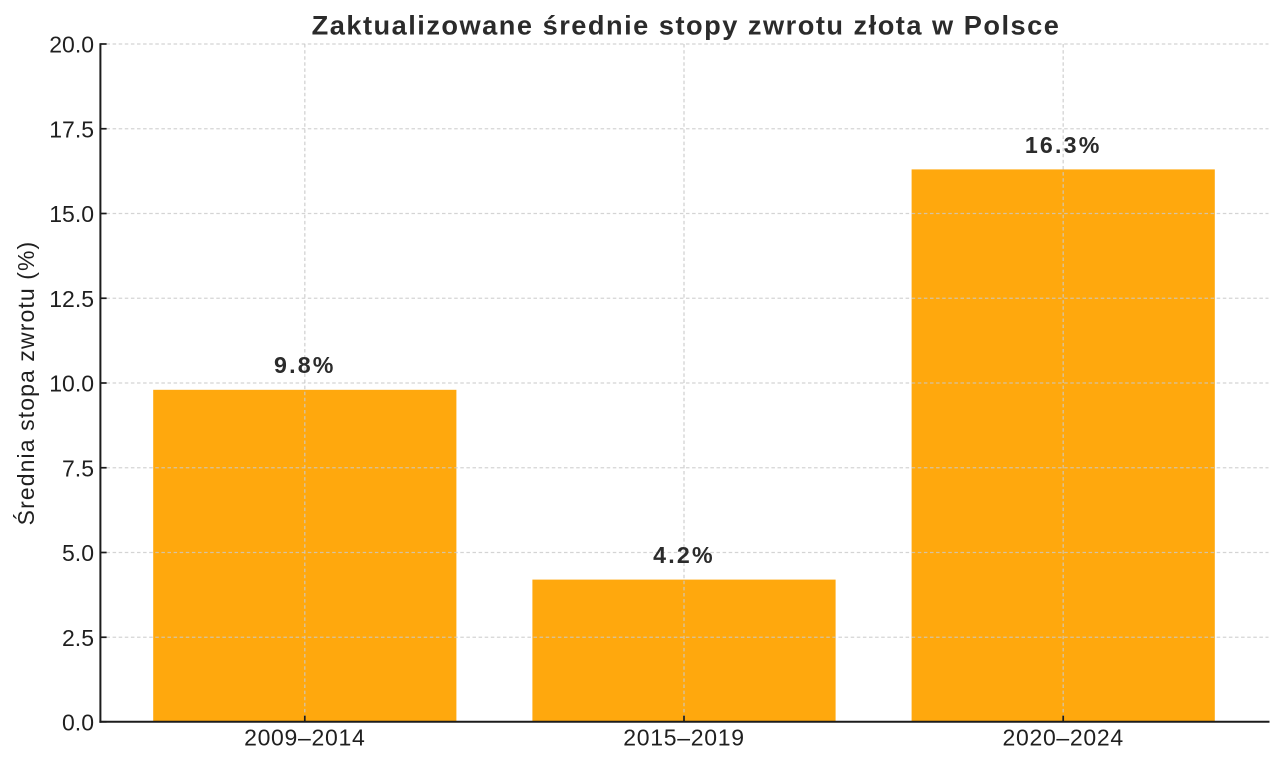  Describe the element at coordinates (78, 553) in the screenshot. I see `svg-text: 5.0` at that location.